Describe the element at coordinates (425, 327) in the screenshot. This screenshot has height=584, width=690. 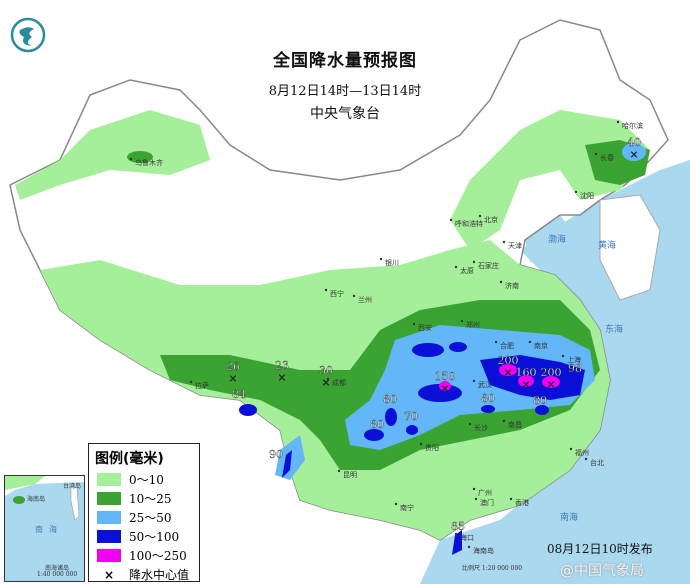
I see `city-label: 西安` at that location.